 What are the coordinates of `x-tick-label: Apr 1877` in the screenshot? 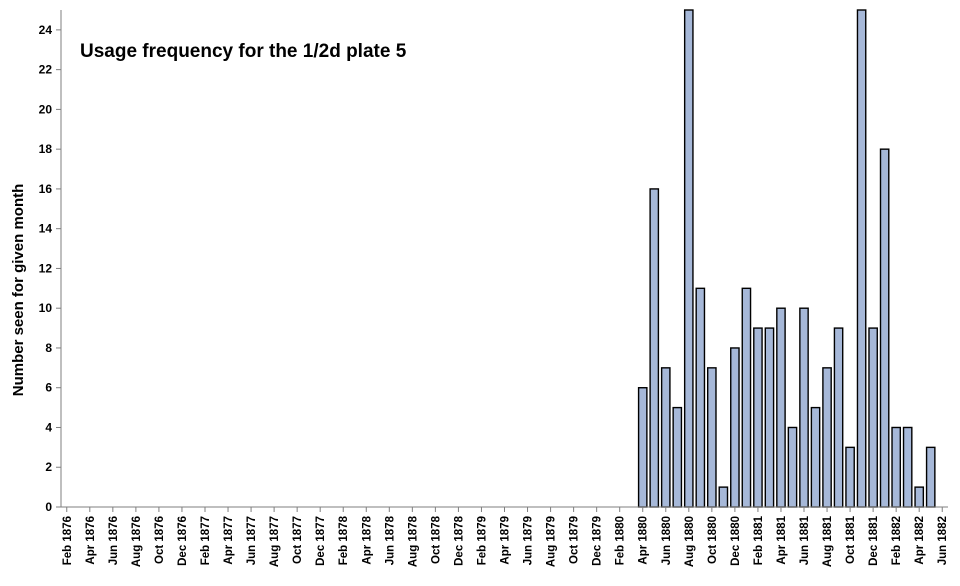 It's located at (229, 540).